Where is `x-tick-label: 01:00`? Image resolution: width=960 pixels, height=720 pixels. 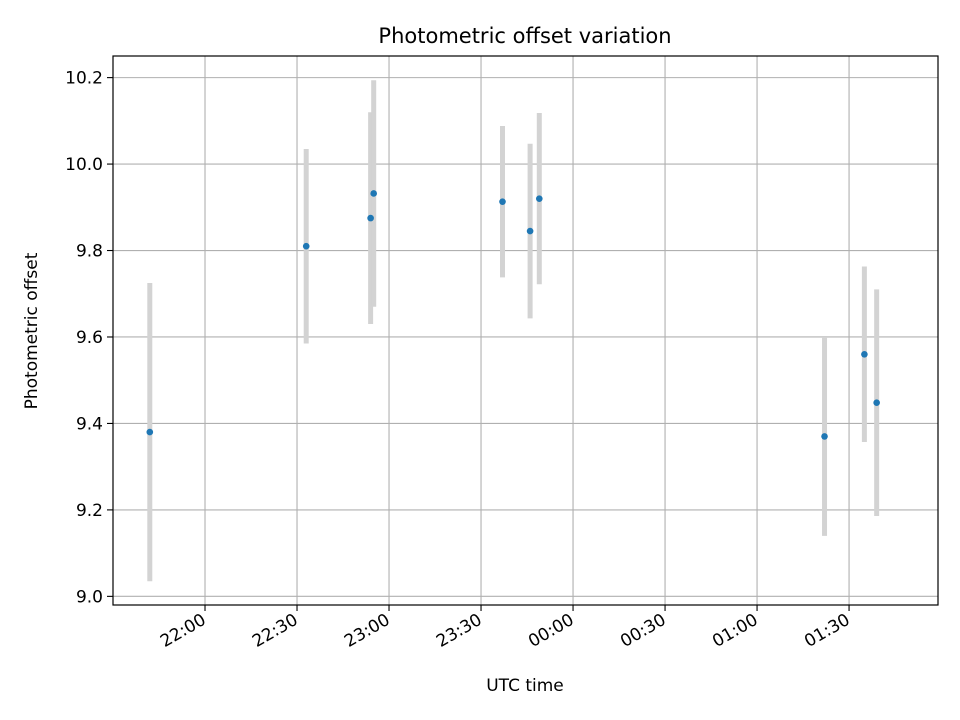 x-tick-label: 01:00 is located at coordinates (735, 631).